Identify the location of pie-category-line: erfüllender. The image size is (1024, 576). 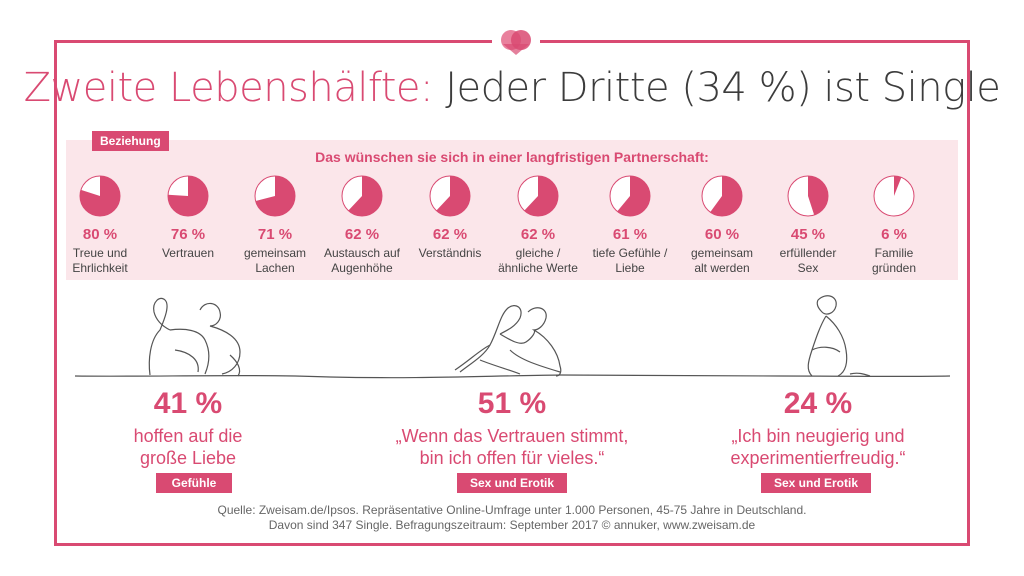
(808, 253).